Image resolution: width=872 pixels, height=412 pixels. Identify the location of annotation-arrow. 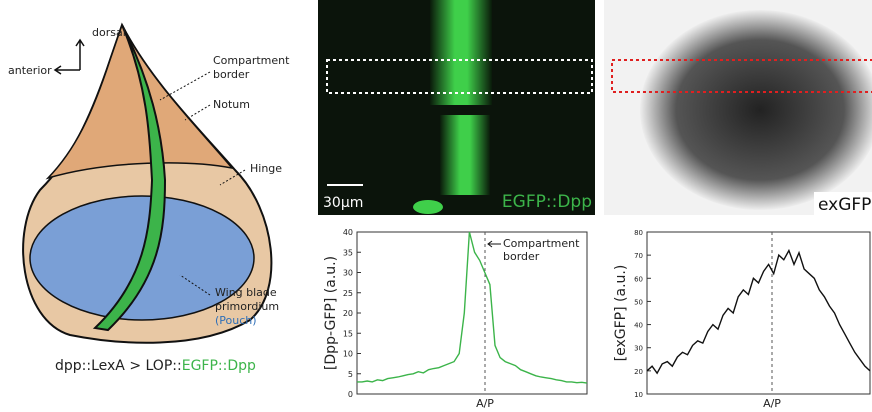
(494, 244).